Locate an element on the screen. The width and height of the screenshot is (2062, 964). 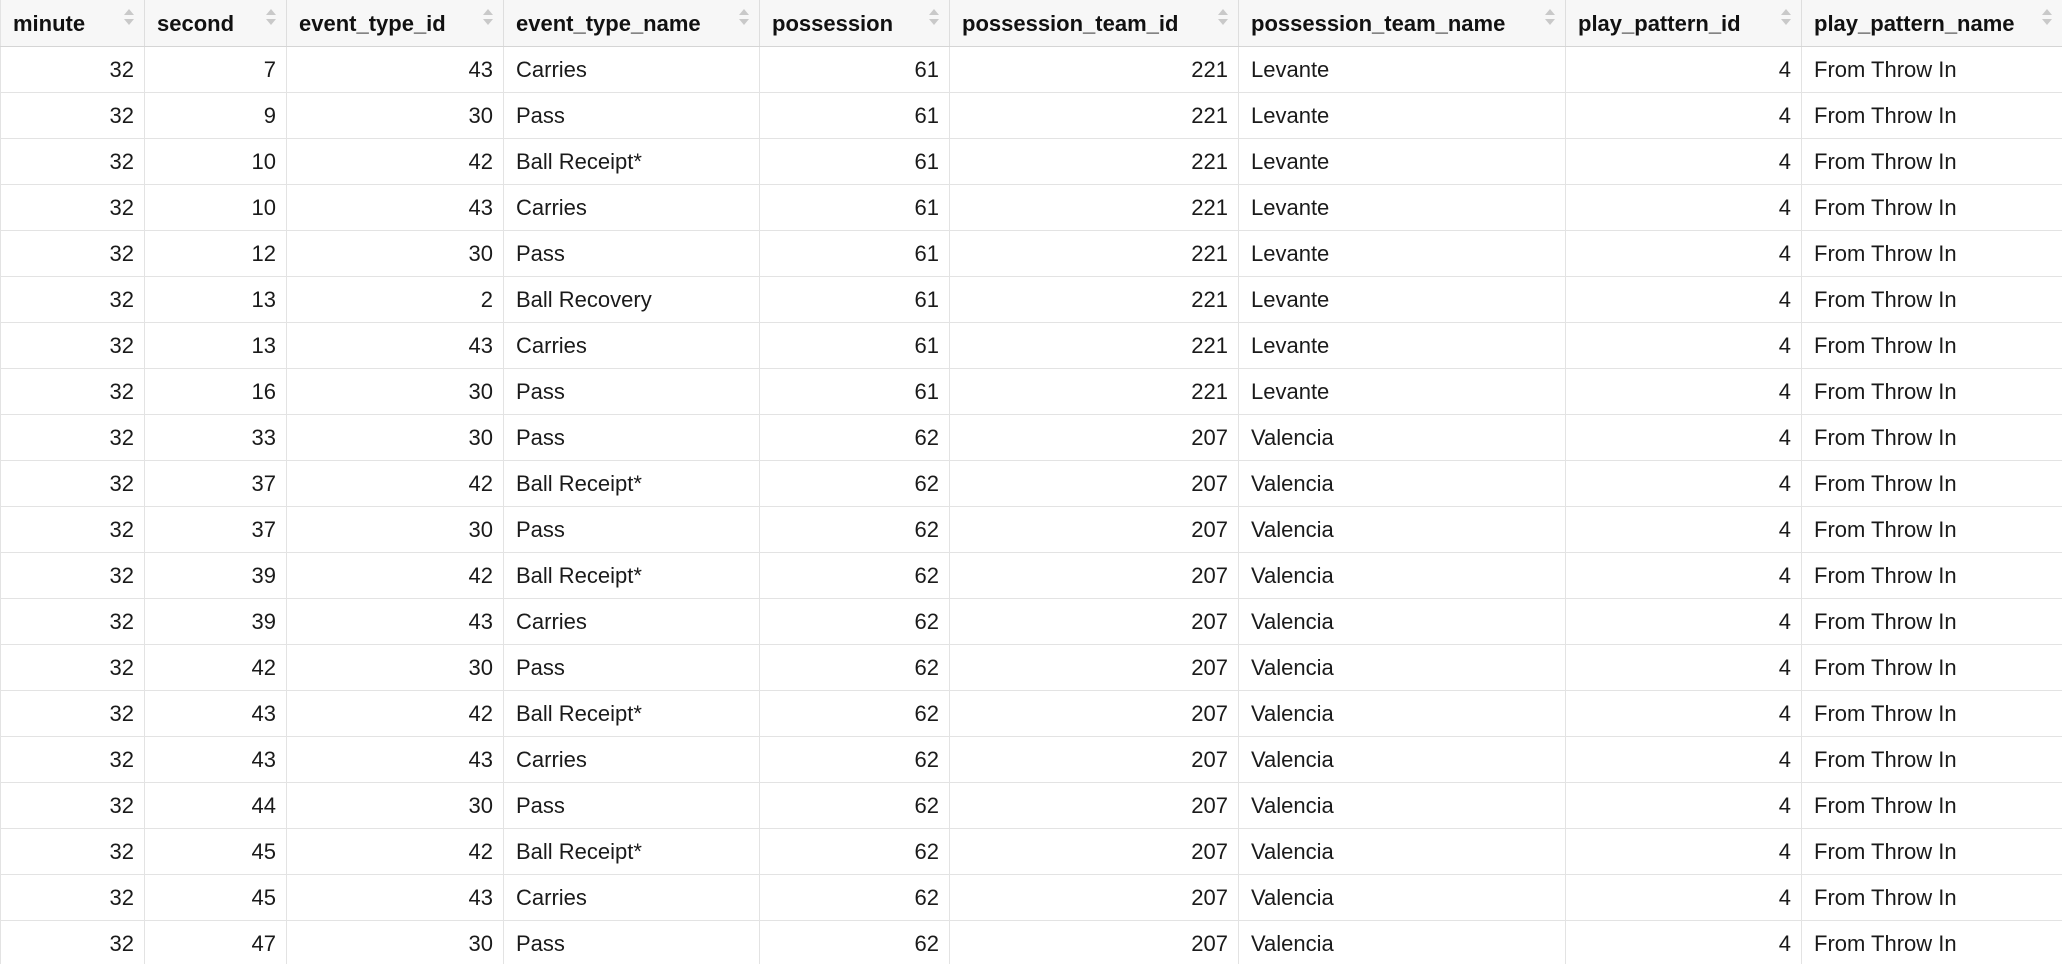
cell-second: 33 is located at coordinates (215, 437).